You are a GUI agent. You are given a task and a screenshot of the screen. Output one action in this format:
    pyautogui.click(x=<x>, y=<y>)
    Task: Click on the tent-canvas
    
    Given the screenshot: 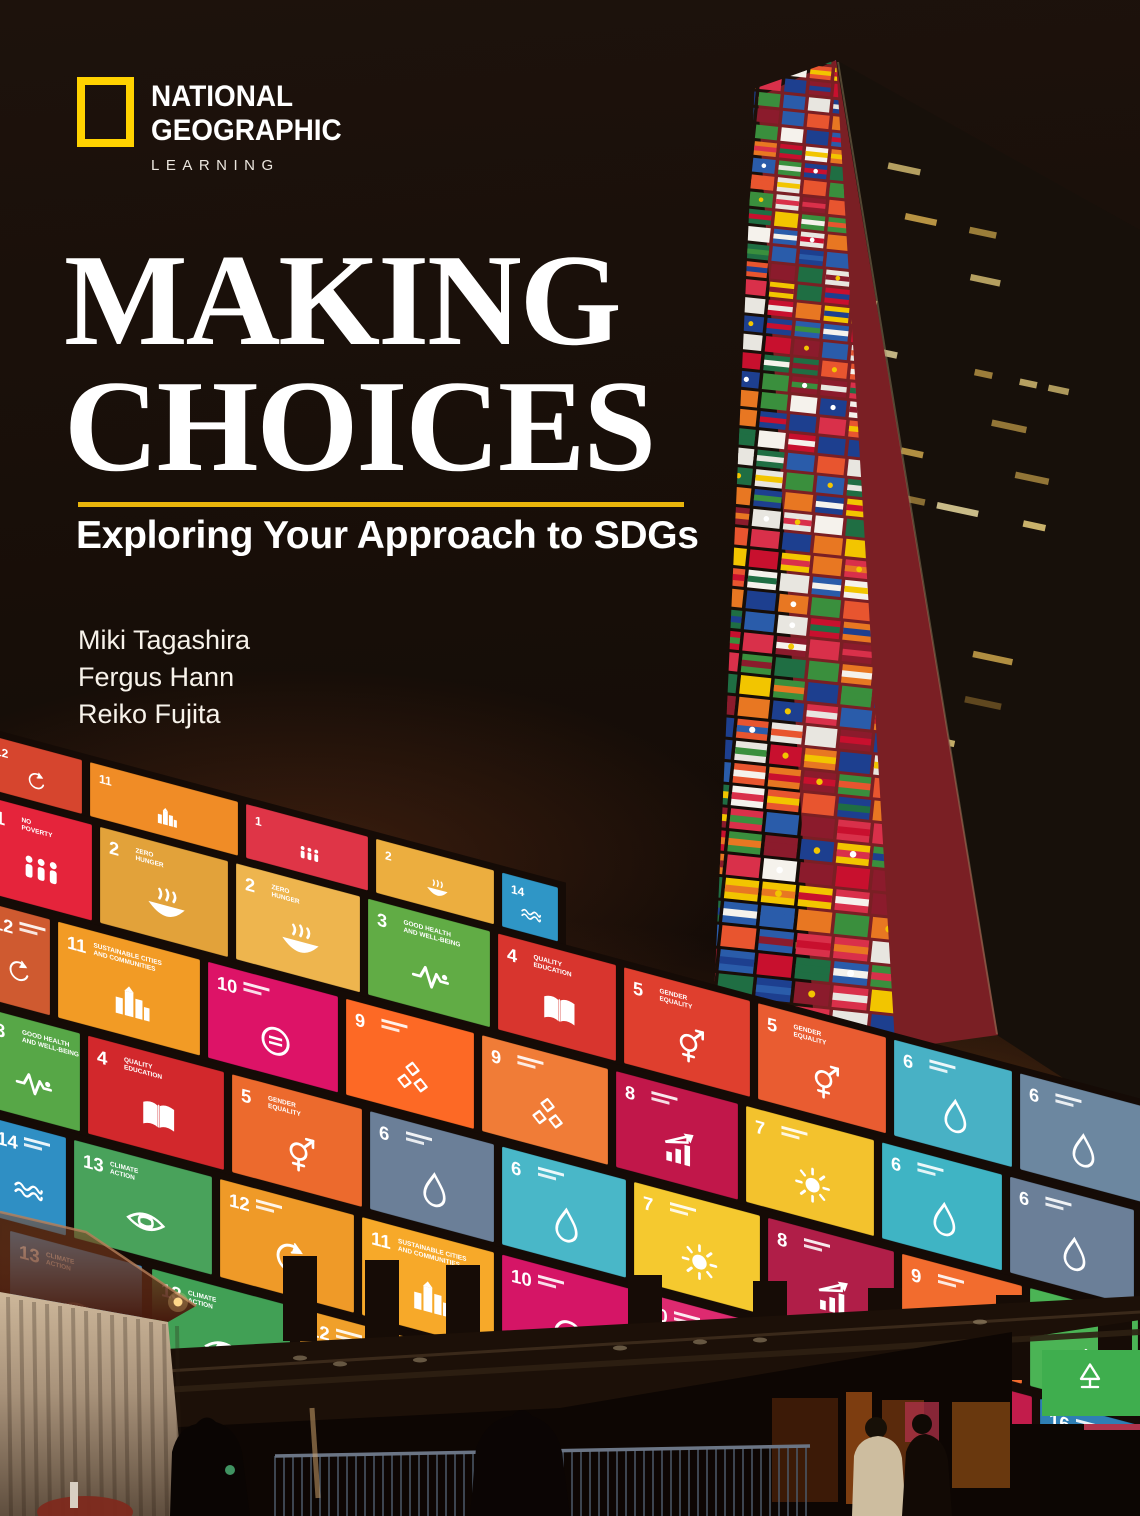 What is the action you would take?
    pyautogui.click(x=93, y=1404)
    